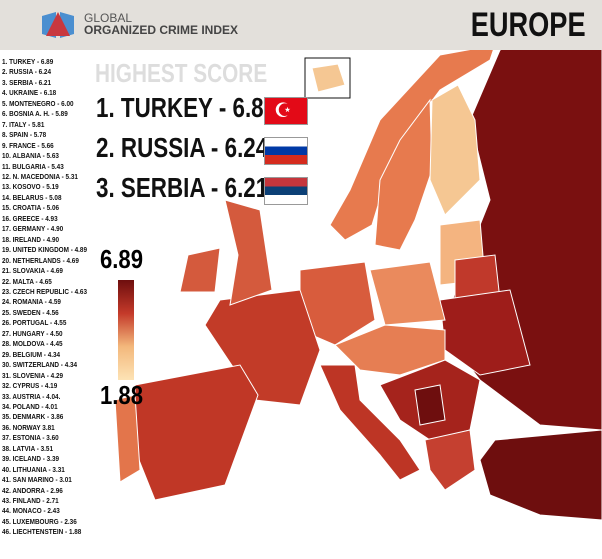 The height and width of the screenshot is (559, 602). I want to click on portugal, so click(127, 438).